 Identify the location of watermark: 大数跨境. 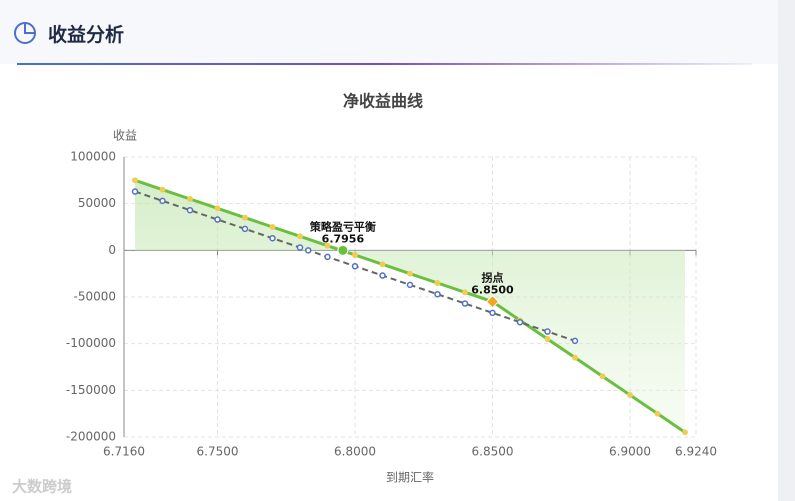
(42, 487).